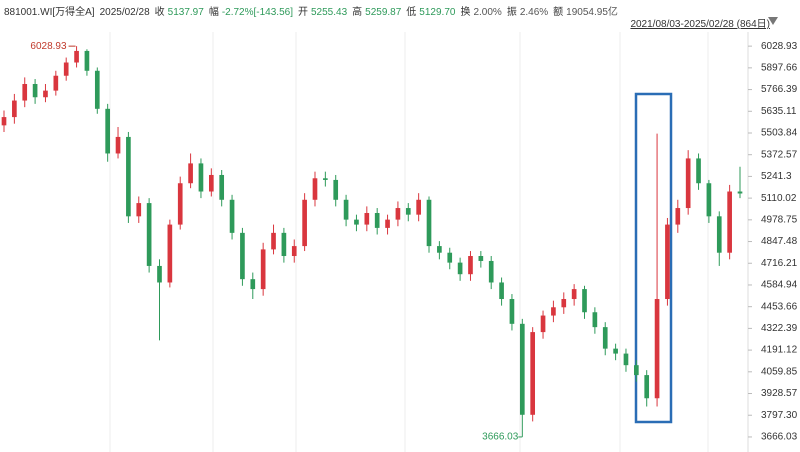  Describe the element at coordinates (213, 12) in the screenshot. I see `field-label: 幅` at that location.